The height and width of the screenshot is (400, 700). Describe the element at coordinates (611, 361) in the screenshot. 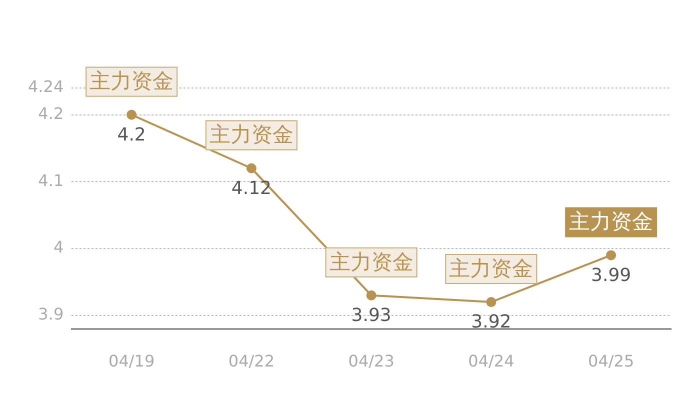

I see `x-tick-label: 04/25` at that location.